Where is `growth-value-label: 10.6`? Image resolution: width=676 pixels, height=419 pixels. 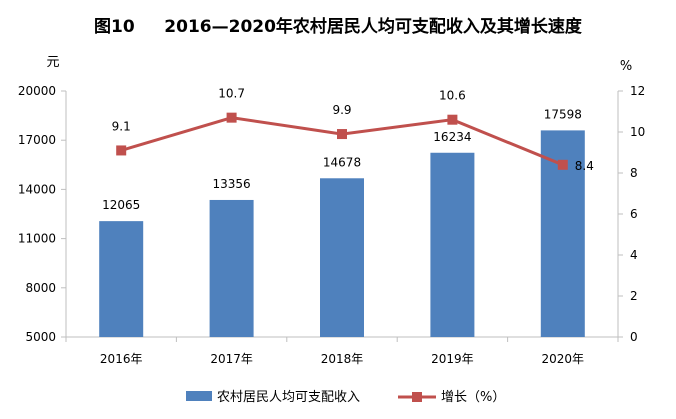
growth-value-label: 10.6 is located at coordinates (452, 96).